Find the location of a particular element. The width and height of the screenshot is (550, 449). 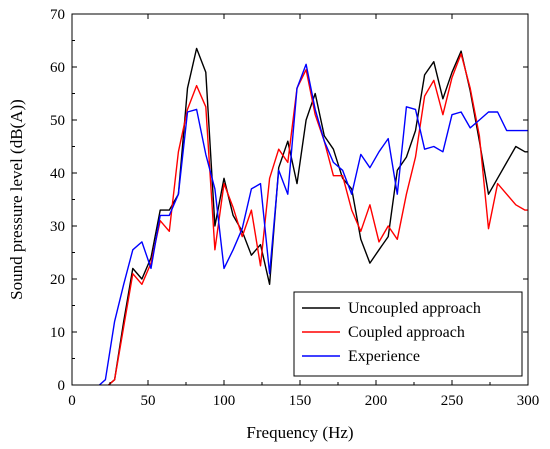

legend-label-3: Experience is located at coordinates (384, 356).